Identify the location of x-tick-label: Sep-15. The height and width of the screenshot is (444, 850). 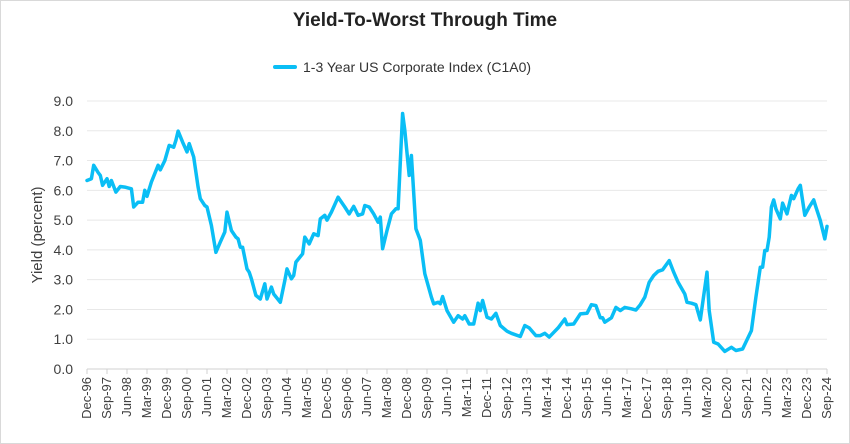
(586, 398).